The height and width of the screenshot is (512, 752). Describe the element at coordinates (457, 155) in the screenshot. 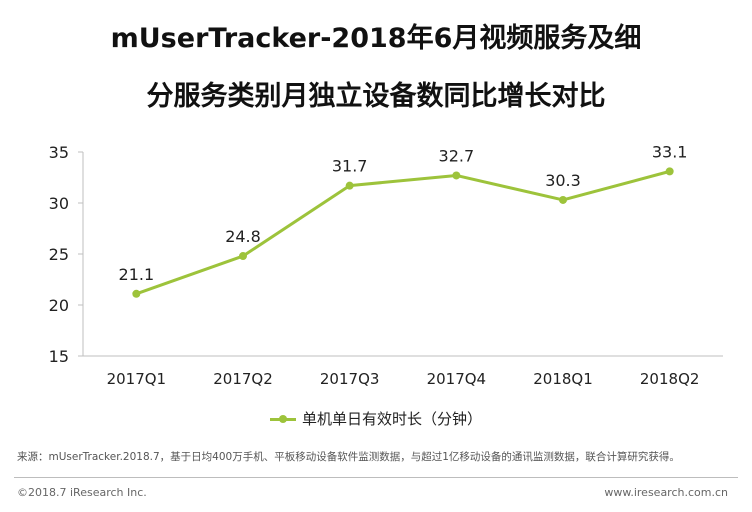

I see `data-label: 32.7` at that location.